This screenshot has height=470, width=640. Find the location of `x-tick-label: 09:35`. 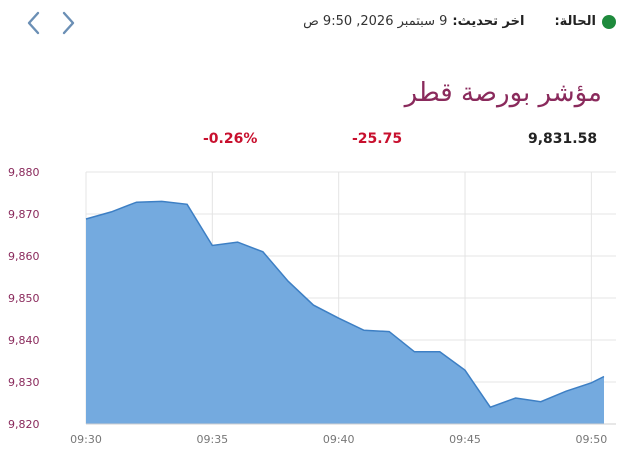

x-tick-label: 09:35 is located at coordinates (212, 439).